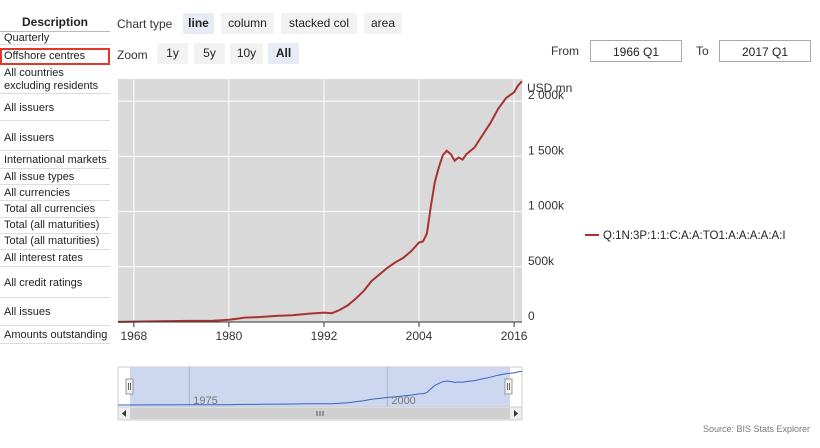  Describe the element at coordinates (694, 236) in the screenshot. I see `legend-label: Q:1N:3P:1:1:C:A:A:TO1:A:A:A:A:A:I` at that location.